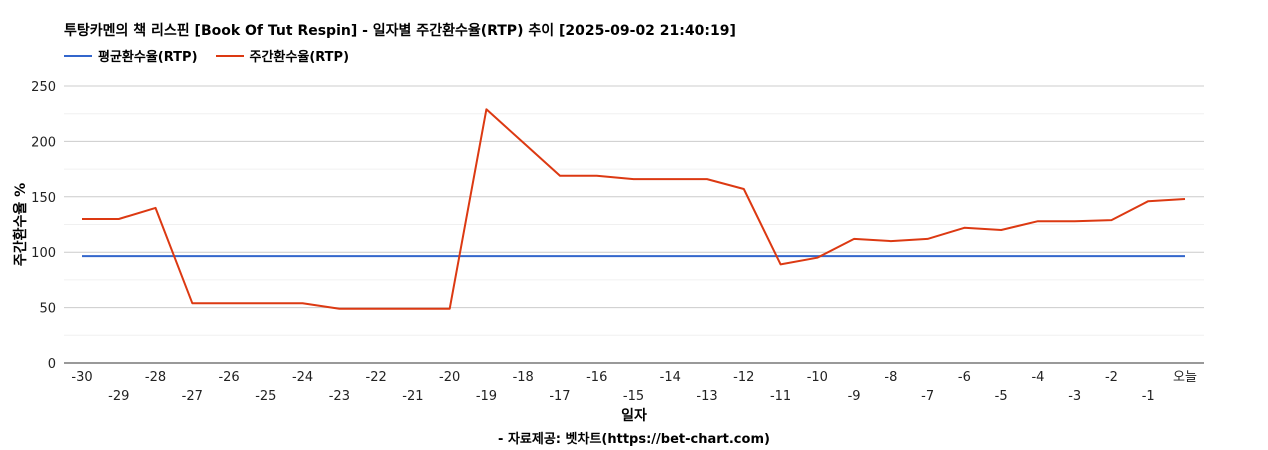  What do you see at coordinates (1111, 377) in the screenshot?
I see `x-tick-label: -2` at bounding box center [1111, 377].